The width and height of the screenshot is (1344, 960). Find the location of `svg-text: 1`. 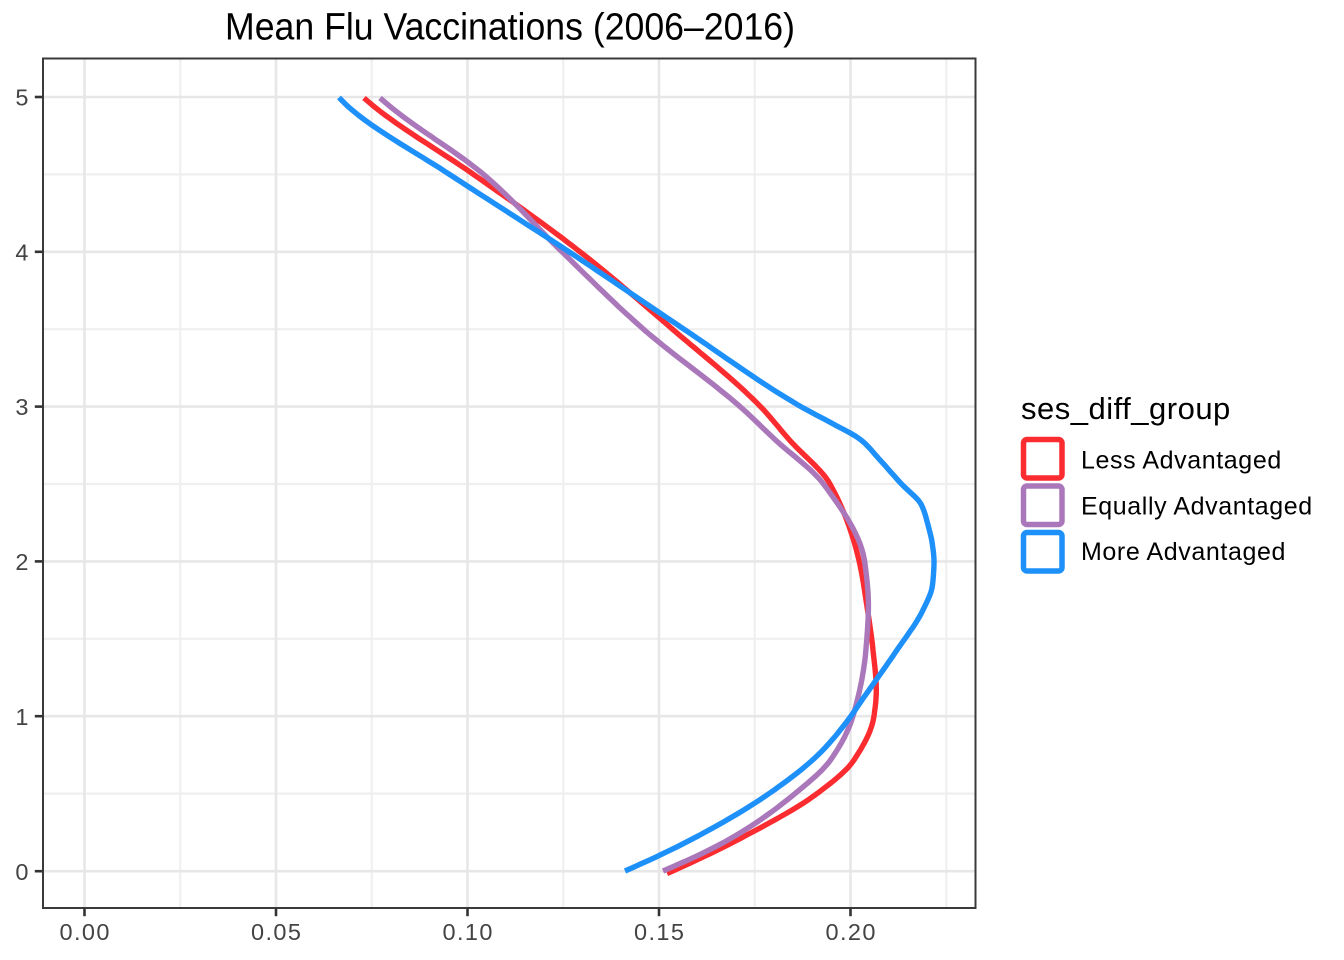

svg-text: 1 is located at coordinates (21, 717).